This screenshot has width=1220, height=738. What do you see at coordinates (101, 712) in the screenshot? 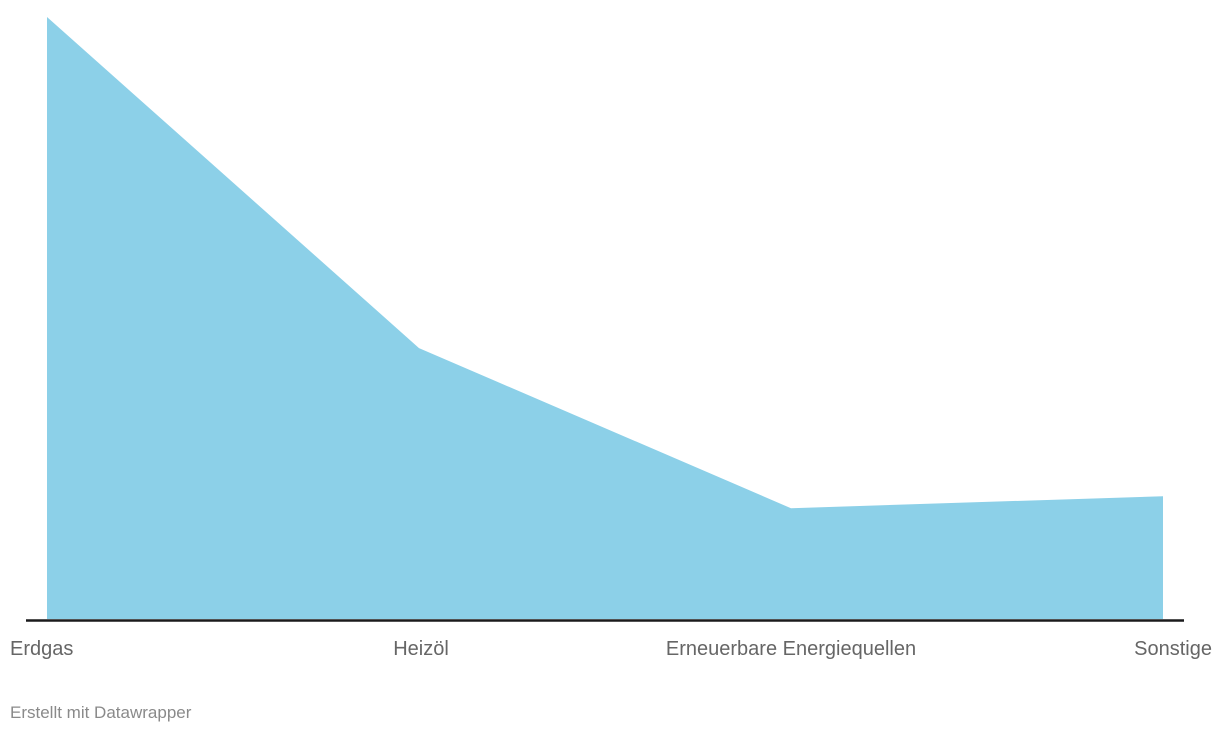
I see `datawrapper-credit-link: Erstellt mit Datawrapper` at bounding box center [101, 712].